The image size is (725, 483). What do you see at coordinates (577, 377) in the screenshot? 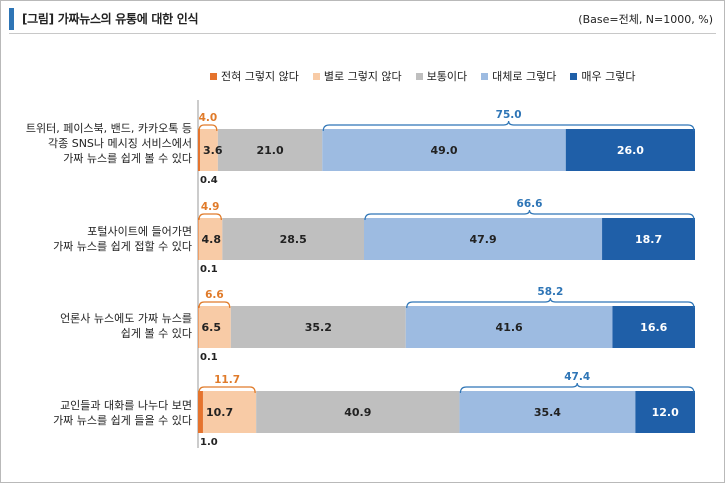
I see `positive-total-label: 47.4` at bounding box center [577, 377].